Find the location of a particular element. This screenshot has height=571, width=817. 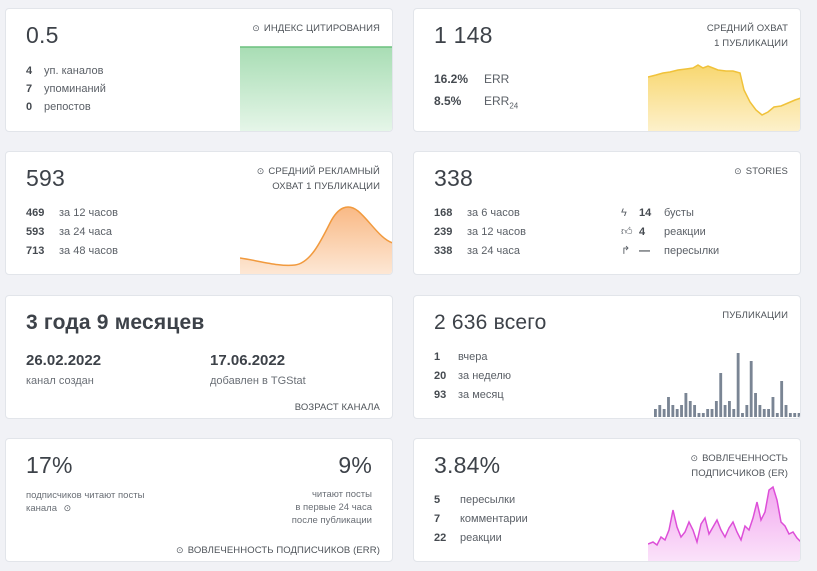

list-item: ↱ — пересылки is located at coordinates (670, 251).